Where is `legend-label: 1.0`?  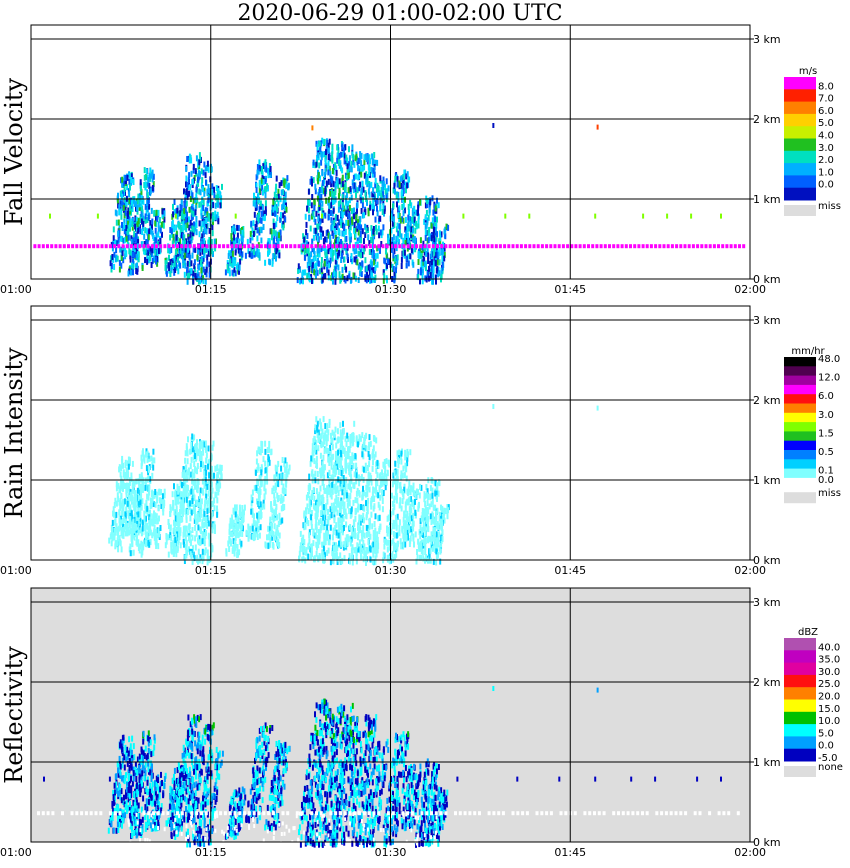 legend-label: 1.0 is located at coordinates (826, 172).